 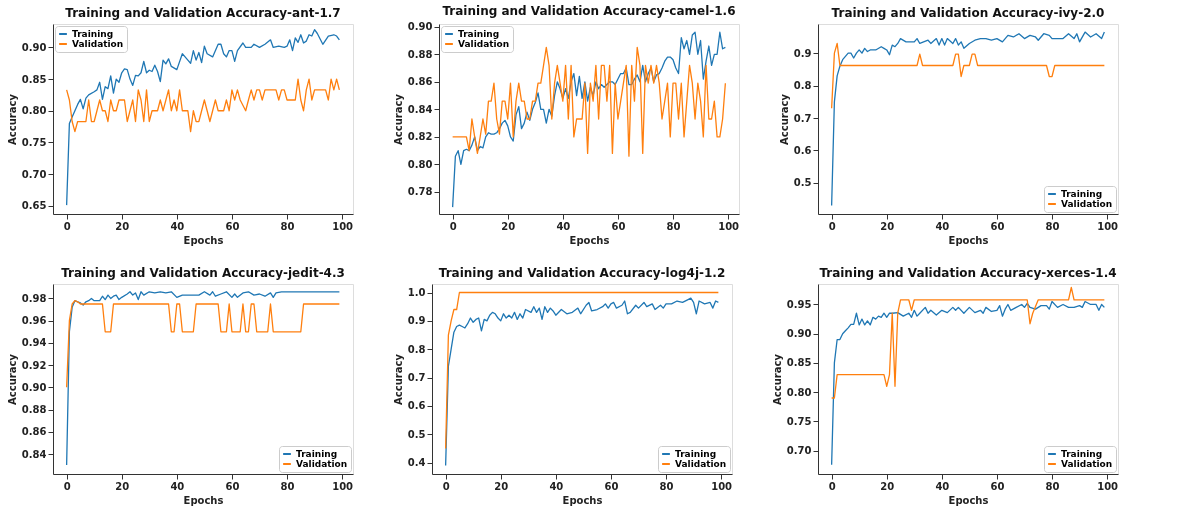 What do you see at coordinates (799, 304) in the screenshot?
I see `y-tick-label: 0.95` at bounding box center [799, 304].